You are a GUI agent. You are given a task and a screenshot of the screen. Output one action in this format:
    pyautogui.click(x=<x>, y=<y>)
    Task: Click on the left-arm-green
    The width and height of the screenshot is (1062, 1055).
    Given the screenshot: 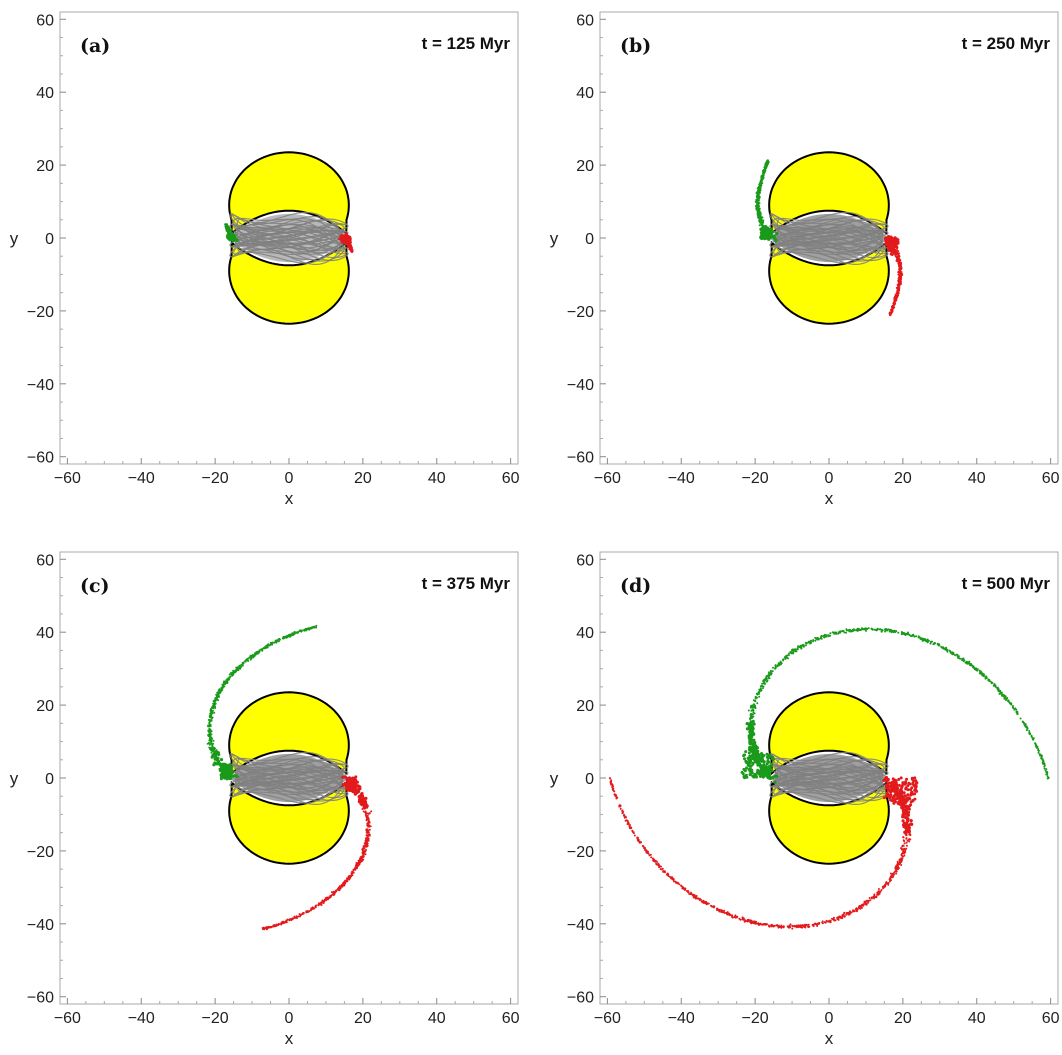 What is the action you would take?
    pyautogui.click(x=895, y=705)
    